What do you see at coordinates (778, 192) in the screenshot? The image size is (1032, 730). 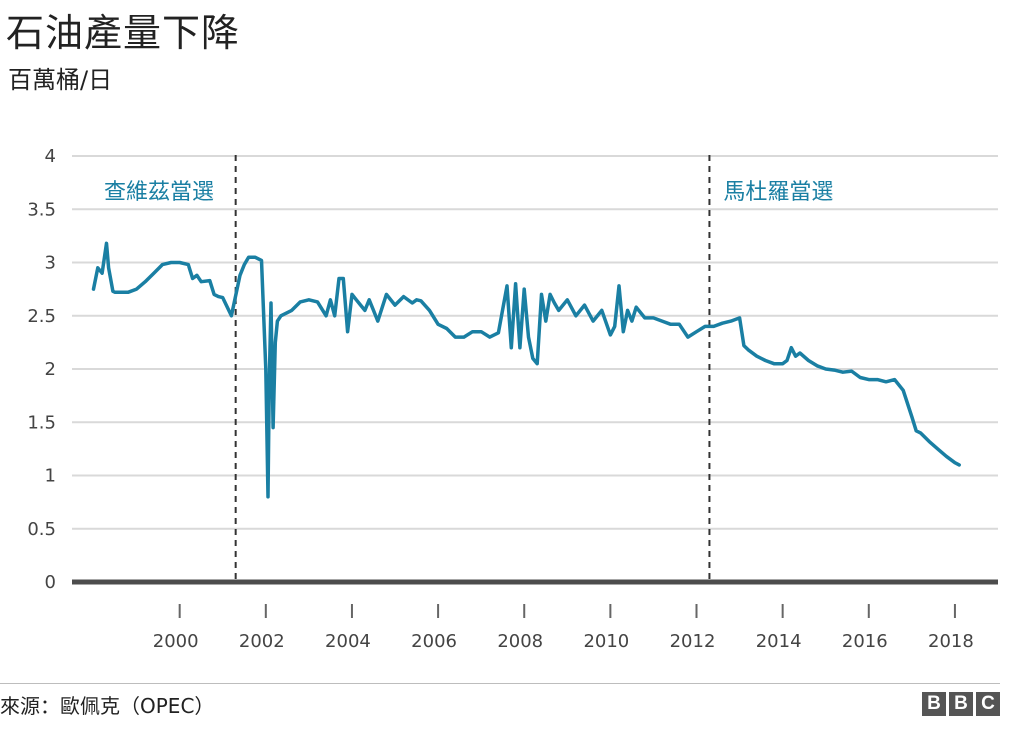 I see `event-annotation: 馬杜羅當選` at bounding box center [778, 192].